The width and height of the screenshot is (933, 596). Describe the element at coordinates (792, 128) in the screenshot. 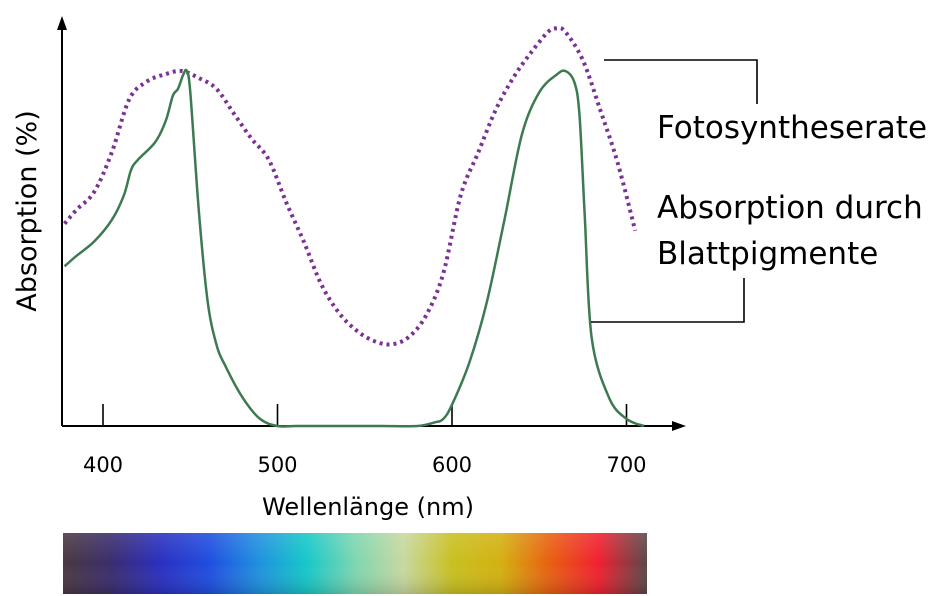

I see `legend-label-fotosyntheserate: Fotosyntheserate` at that location.